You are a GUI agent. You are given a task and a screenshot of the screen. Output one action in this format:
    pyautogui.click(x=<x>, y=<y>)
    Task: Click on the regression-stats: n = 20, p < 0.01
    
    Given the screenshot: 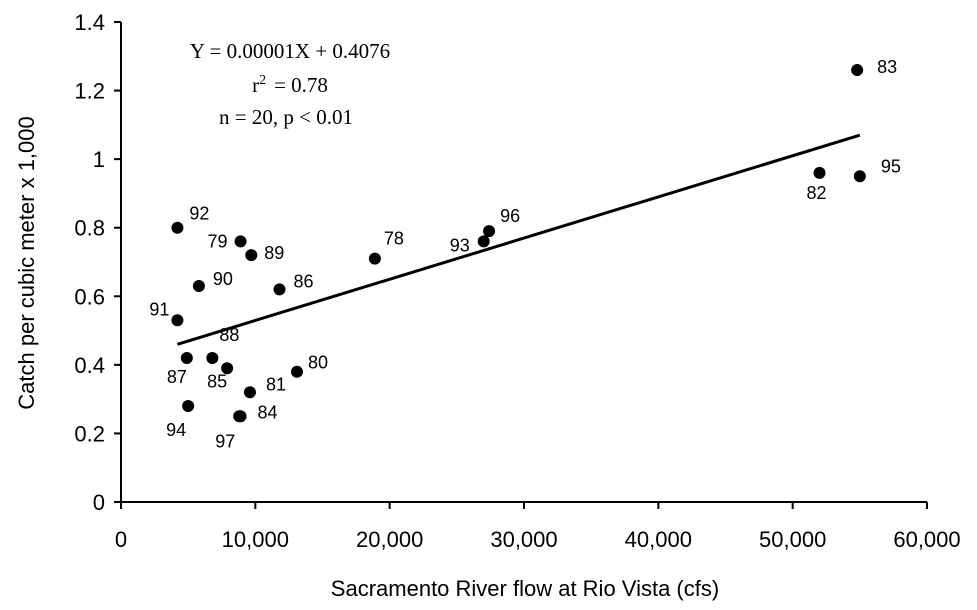 What is the action you would take?
    pyautogui.click(x=286, y=117)
    